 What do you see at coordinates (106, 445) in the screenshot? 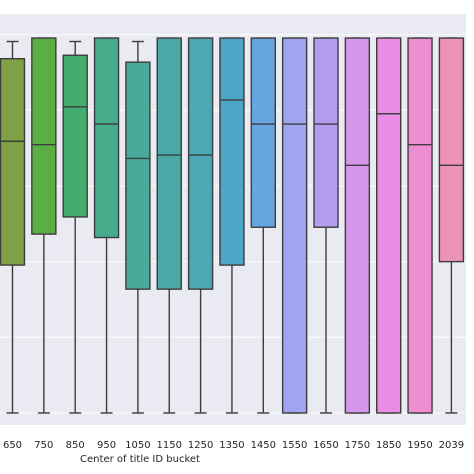
I see `x-tick-label: 950` at bounding box center [106, 445].